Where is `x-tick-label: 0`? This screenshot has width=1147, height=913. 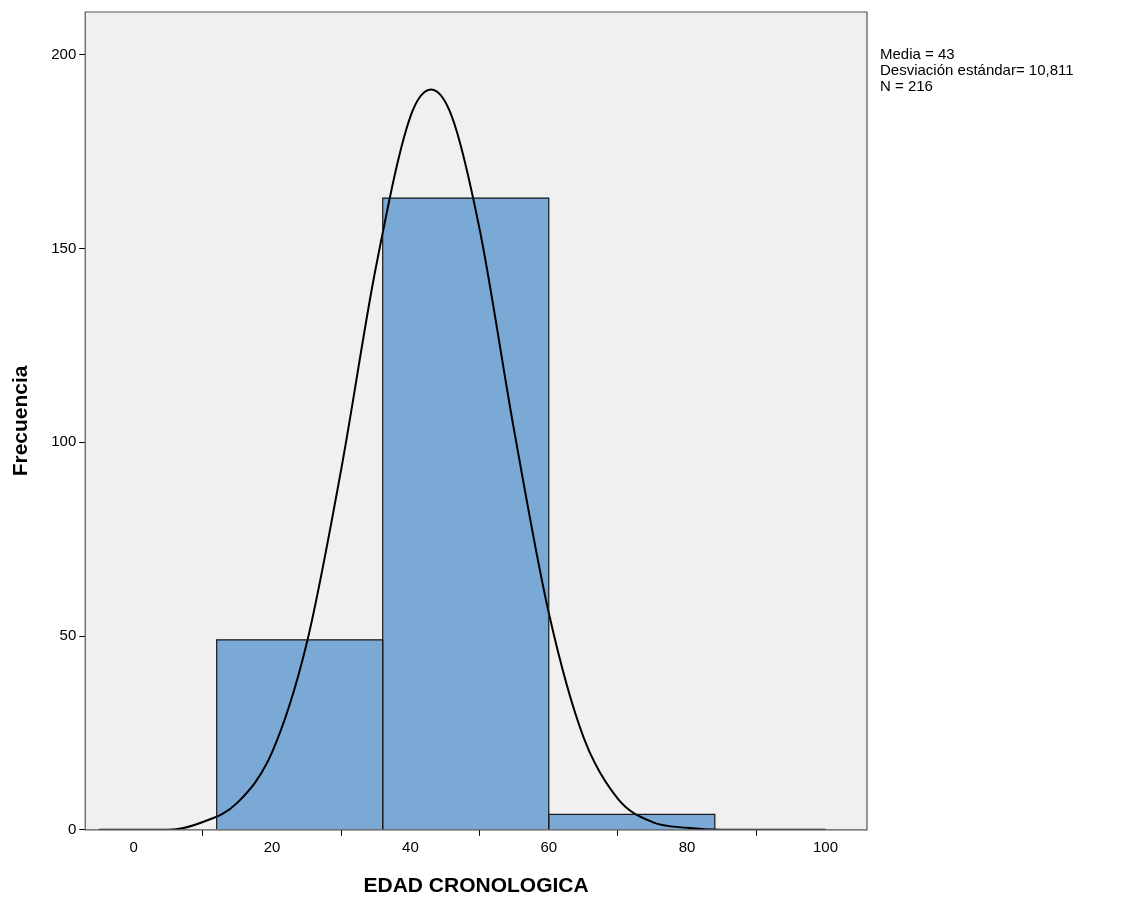
x-tick-label: 0 is located at coordinates (133, 846).